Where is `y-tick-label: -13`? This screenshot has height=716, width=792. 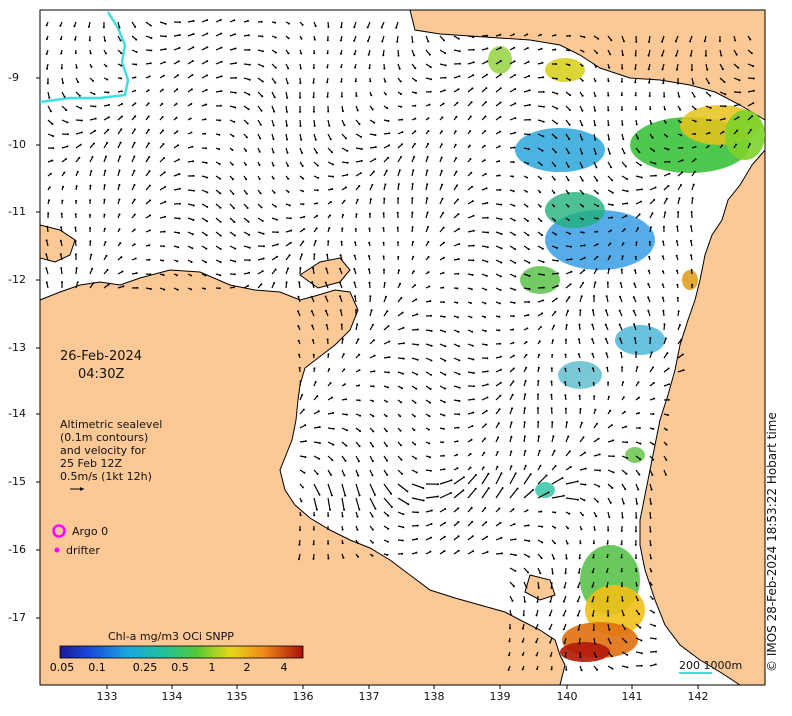
y-tick-label: -13 is located at coordinates (17, 347).